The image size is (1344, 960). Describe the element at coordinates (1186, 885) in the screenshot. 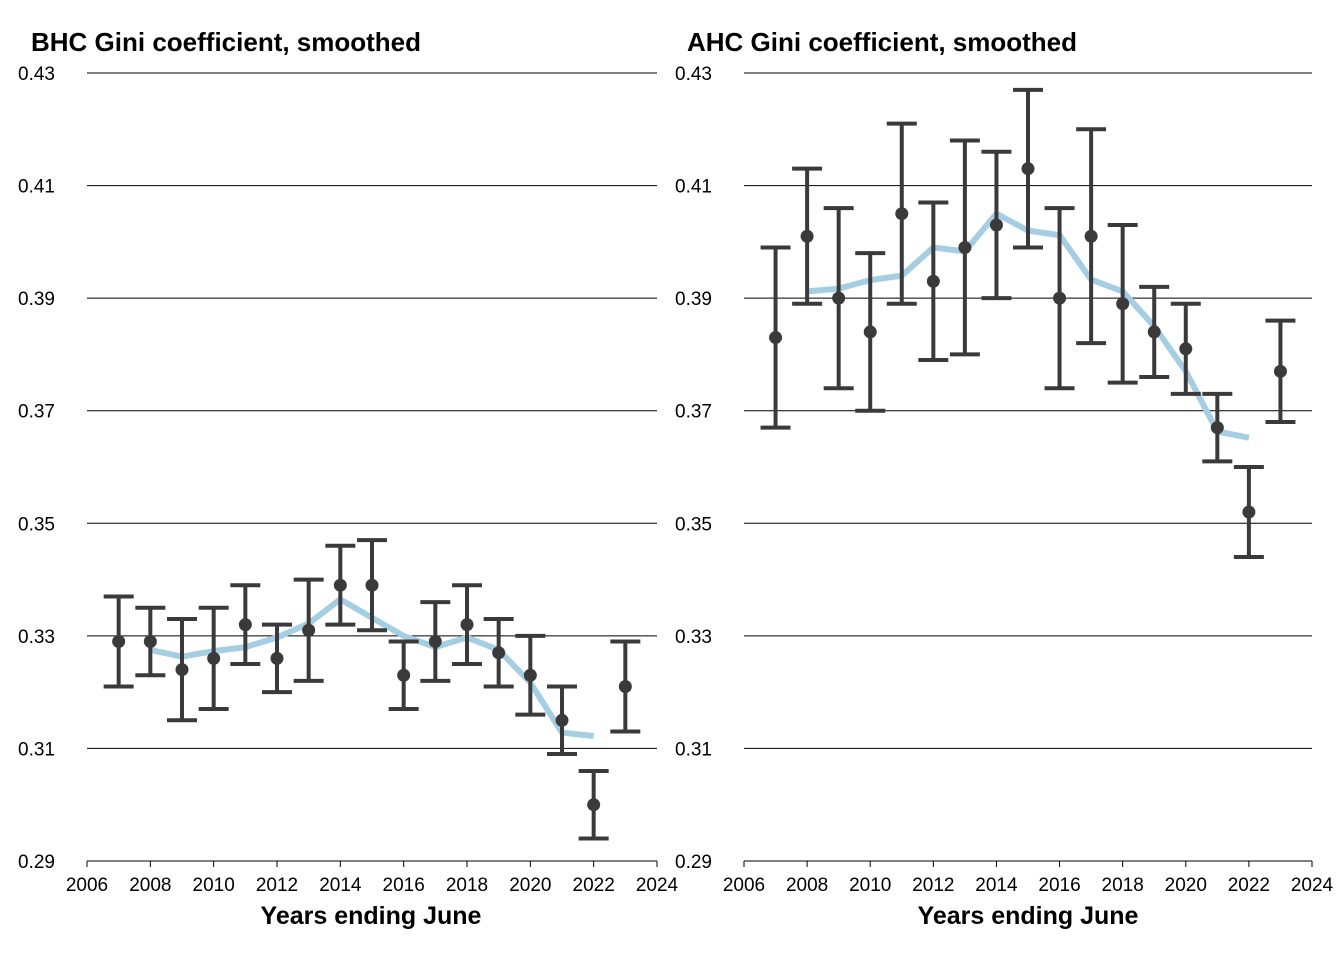

I see `x-tick-label: 2020` at that location.